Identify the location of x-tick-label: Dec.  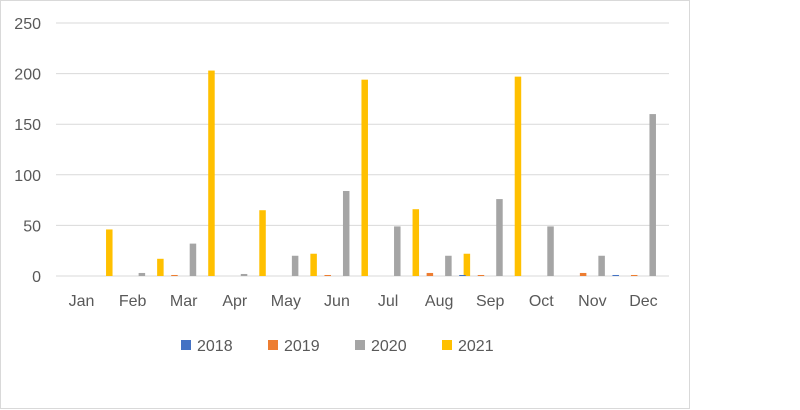
(643, 301).